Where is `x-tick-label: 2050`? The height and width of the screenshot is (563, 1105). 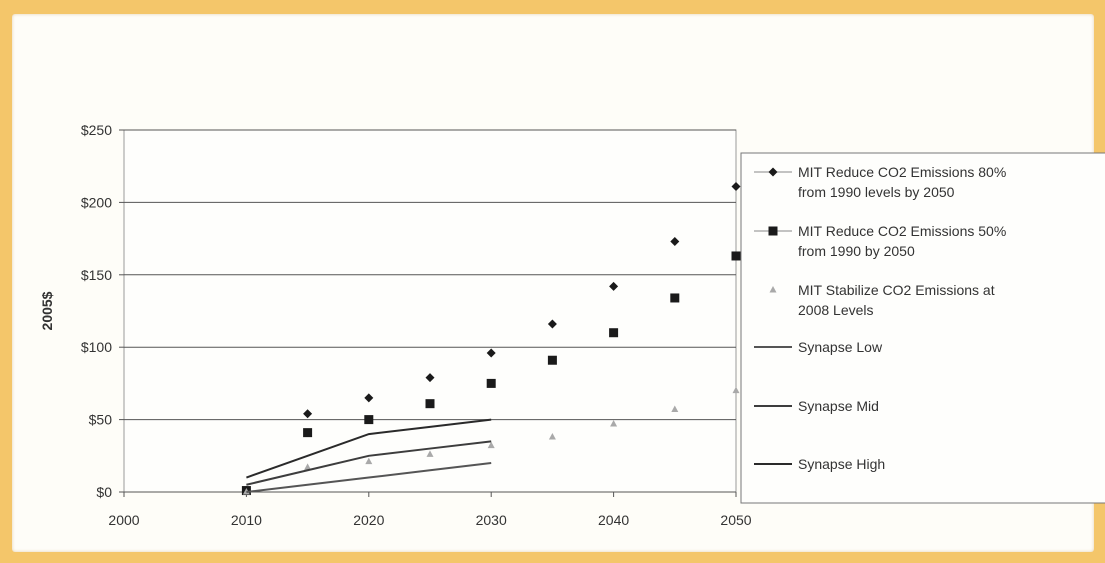 x-tick-label: 2050 is located at coordinates (735, 520).